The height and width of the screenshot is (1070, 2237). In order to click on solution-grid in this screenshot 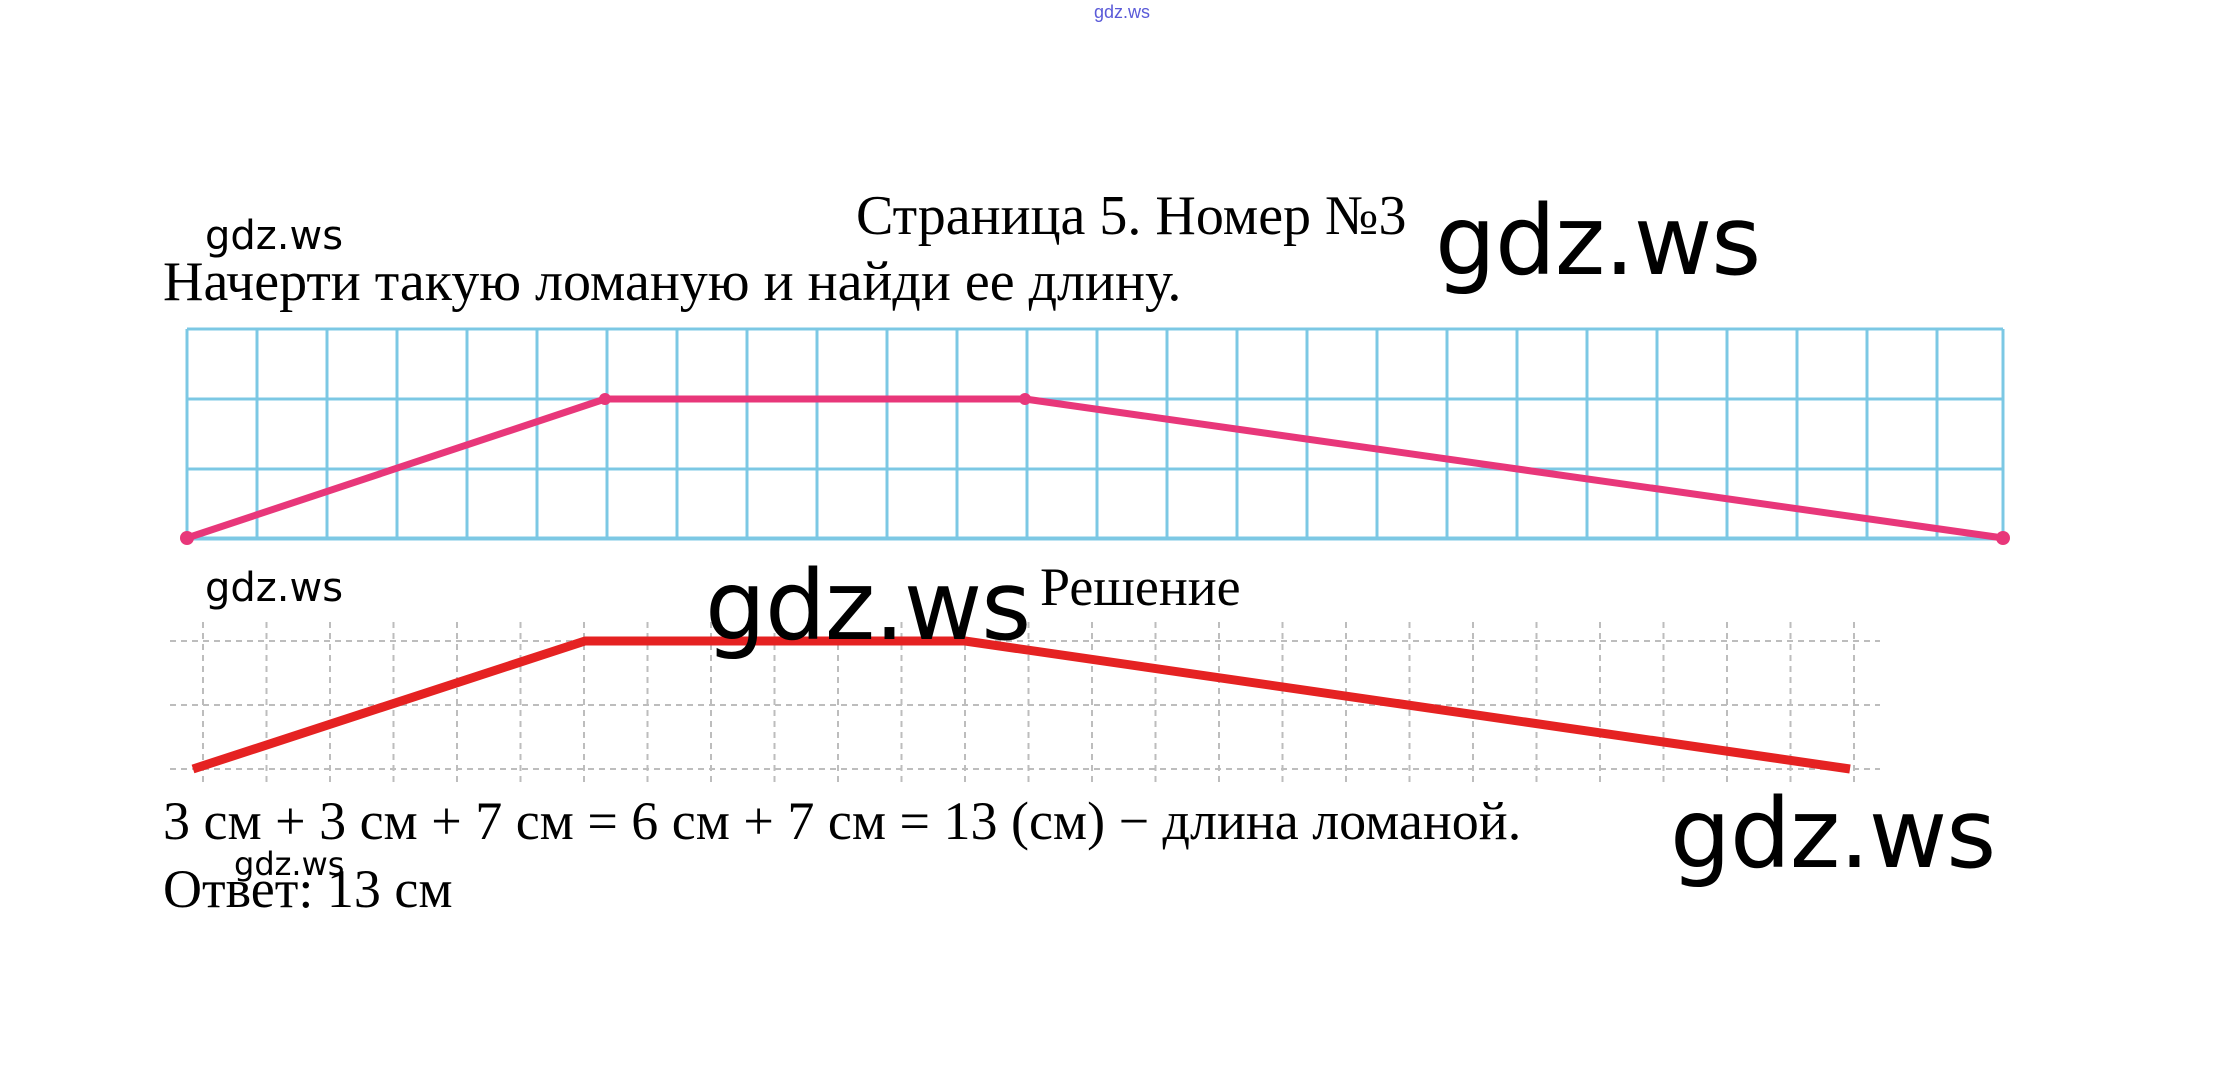, I will do `click(1025, 702)`.